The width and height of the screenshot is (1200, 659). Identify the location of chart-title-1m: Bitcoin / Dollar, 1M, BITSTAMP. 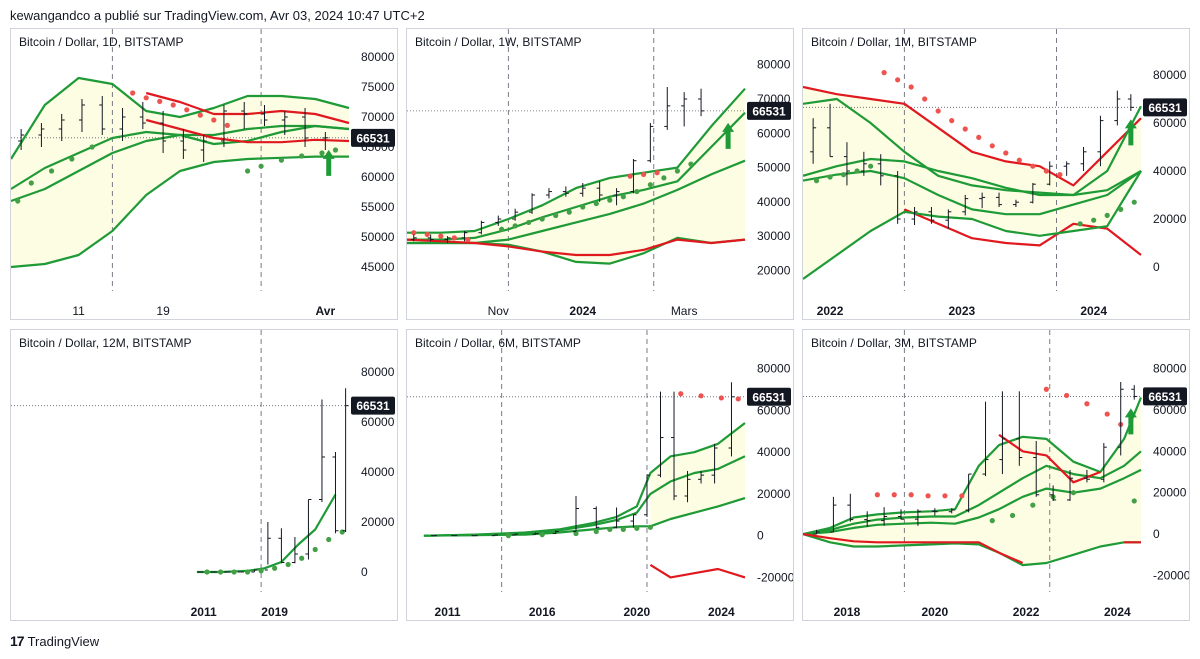
(894, 42).